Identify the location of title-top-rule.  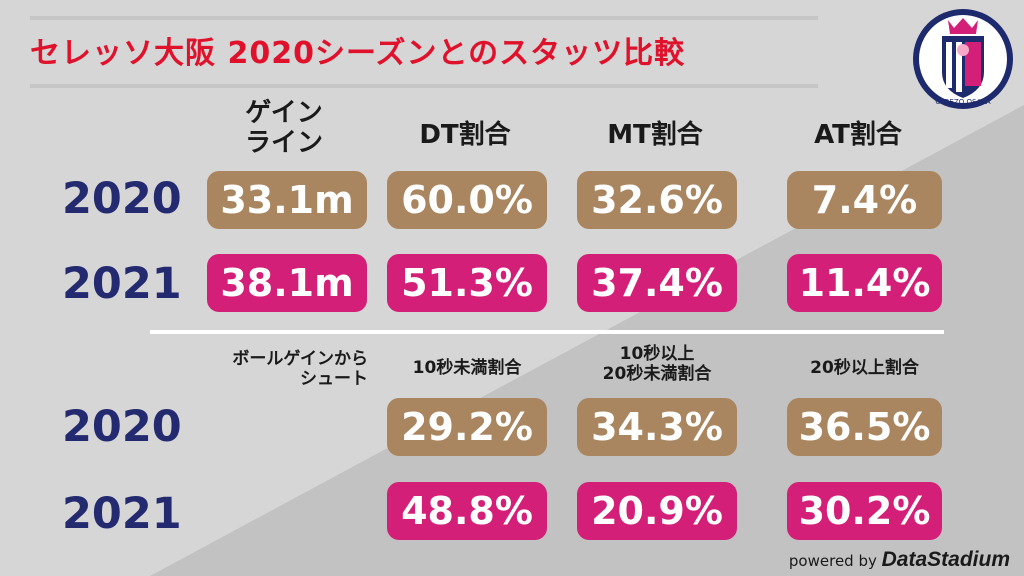
(424, 18).